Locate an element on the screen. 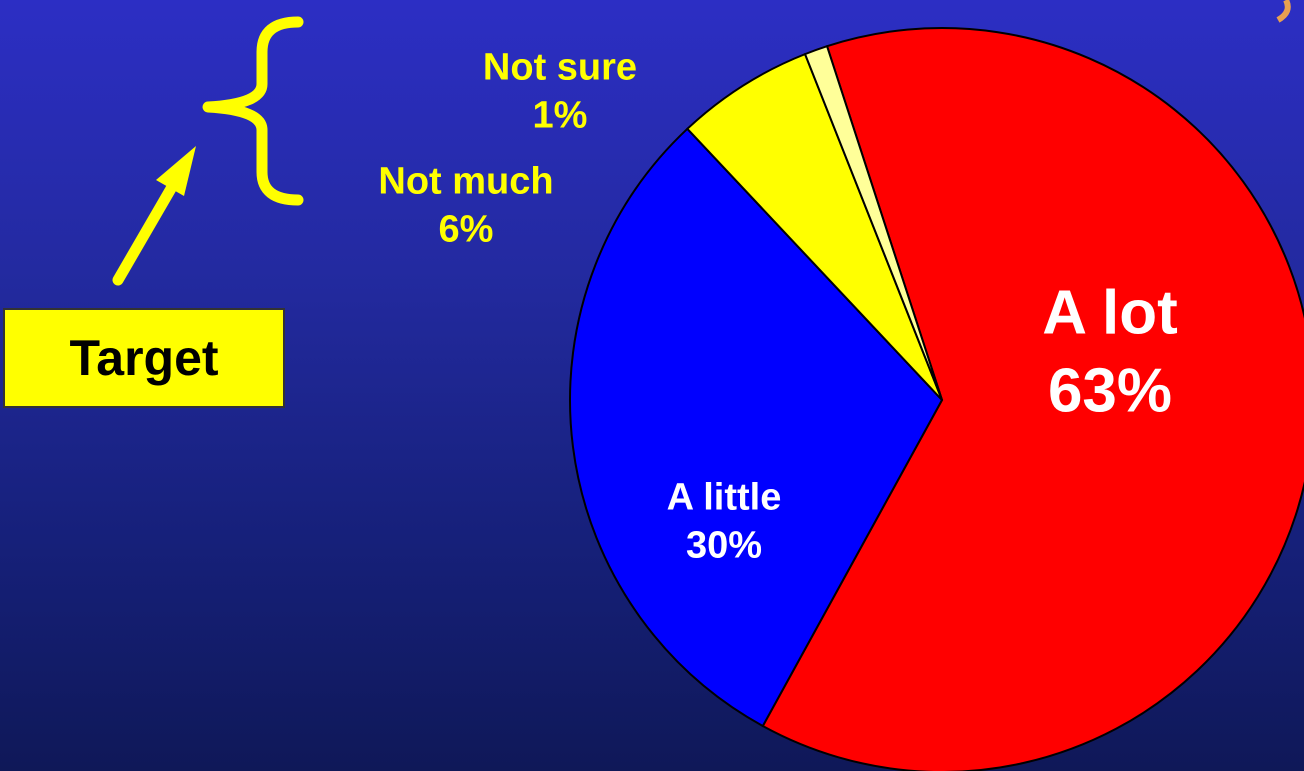  slice-category: Not much is located at coordinates (466, 181).